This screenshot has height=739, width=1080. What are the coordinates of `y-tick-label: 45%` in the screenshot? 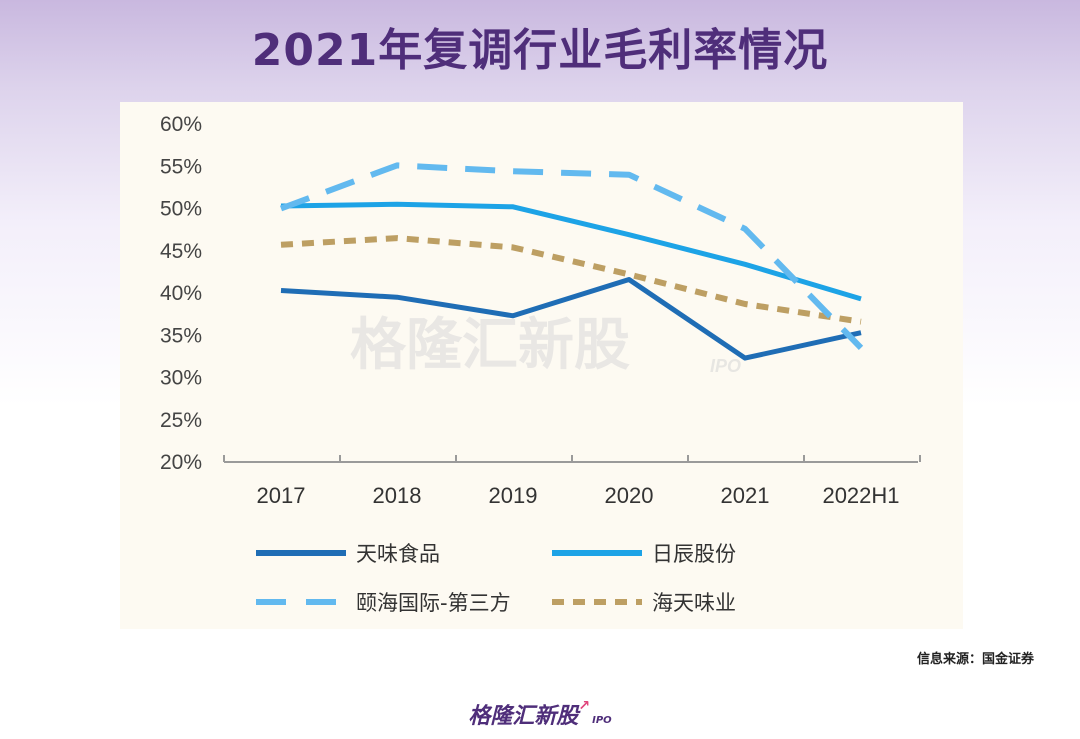 It's located at (181, 251).